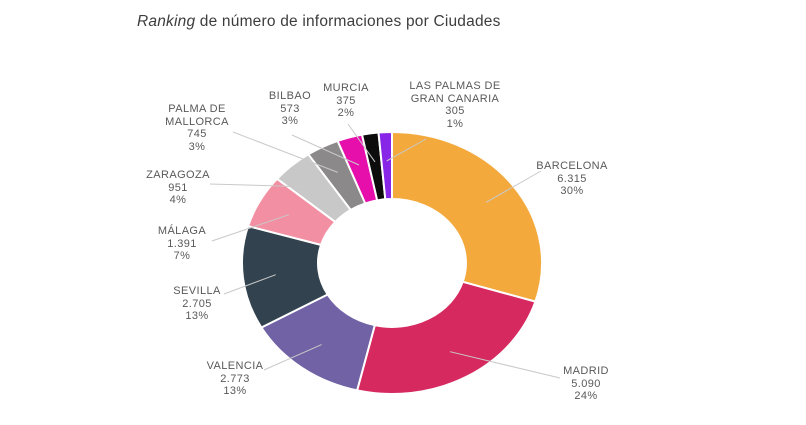  What do you see at coordinates (446, 337) in the screenshot?
I see `pie-slice-madrid` at bounding box center [446, 337].